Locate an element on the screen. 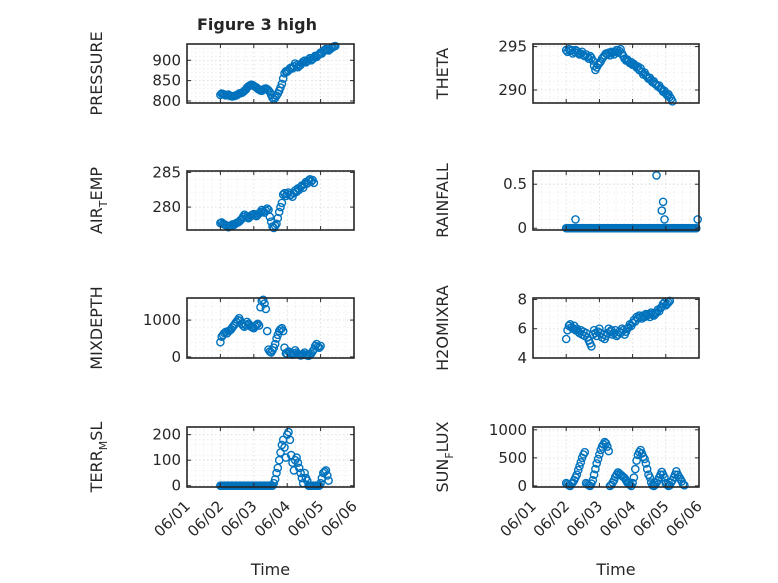 This screenshot has width=778, height=583. subplot-top-left: 800 850 900 PRESSURE is located at coordinates (221, 73).